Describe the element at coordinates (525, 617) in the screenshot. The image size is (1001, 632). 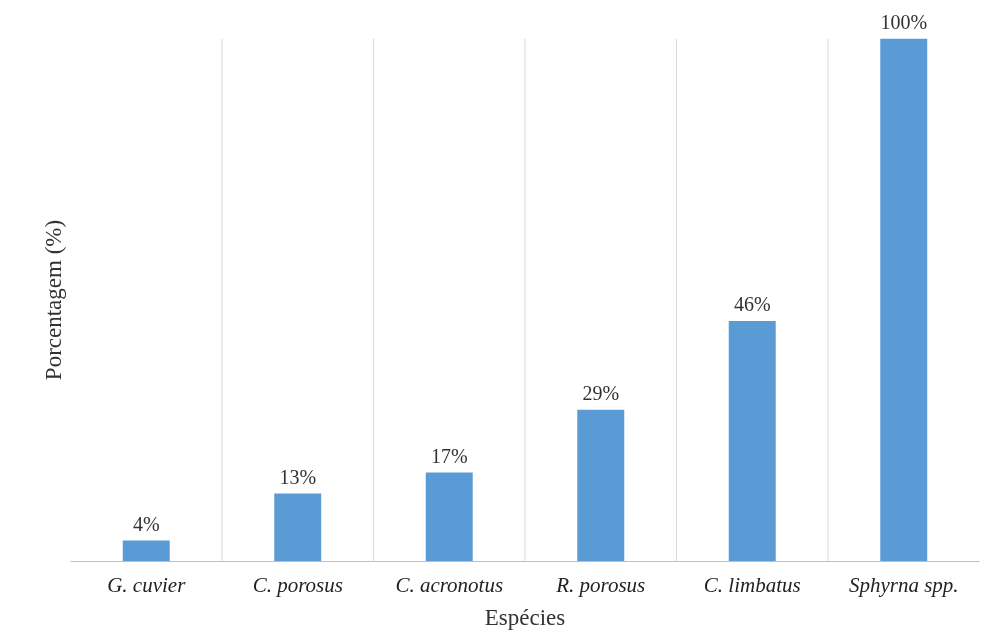
I see `x-axis-title: Espécies` at that location.